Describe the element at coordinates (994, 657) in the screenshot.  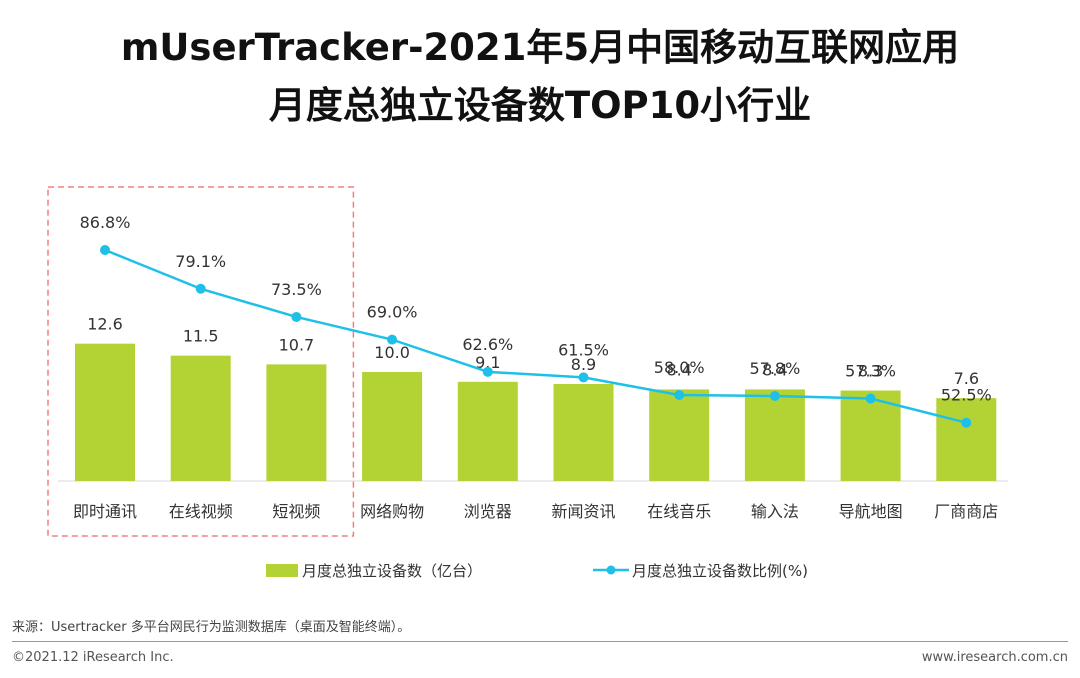
I see `website: www.iresearch.com.cn` at that location.